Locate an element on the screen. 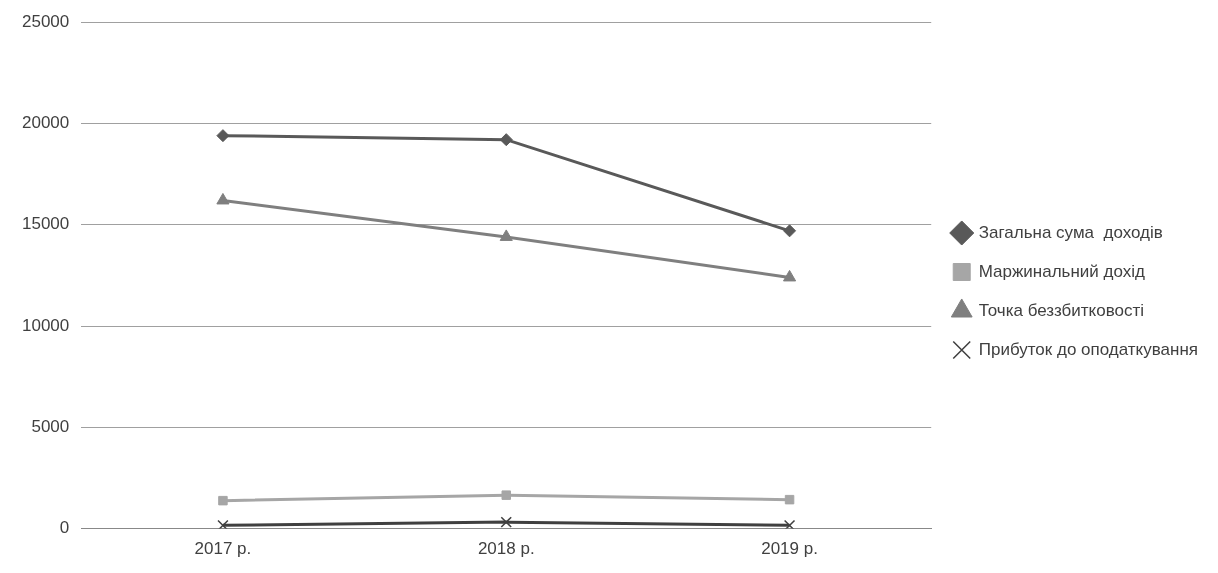 This screenshot has height=573, width=1218. legend-label: Загальна сума доходів is located at coordinates (1070, 232).